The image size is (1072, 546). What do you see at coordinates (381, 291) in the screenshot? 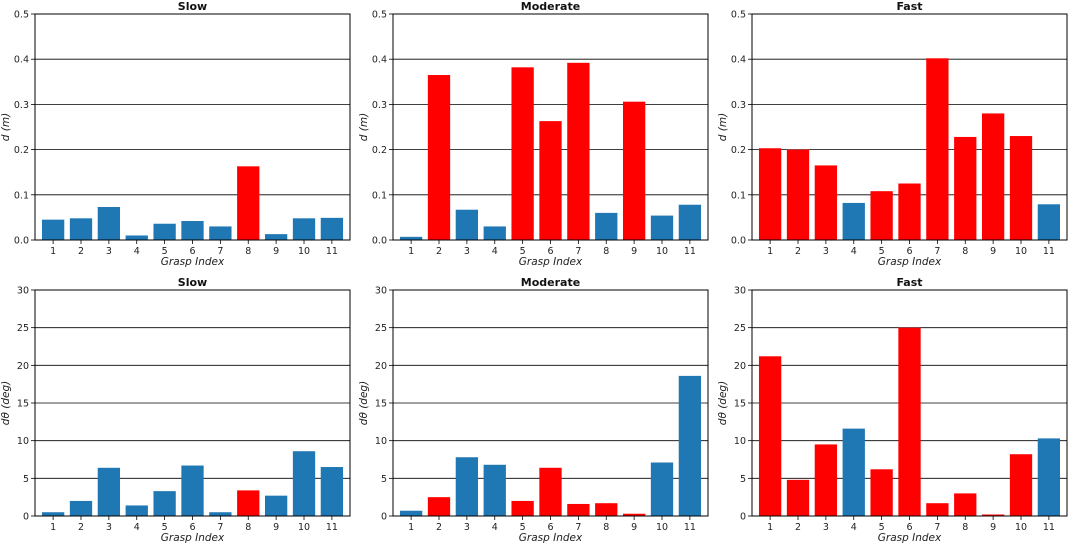
I see `y-tick-label: 30` at bounding box center [381, 291].